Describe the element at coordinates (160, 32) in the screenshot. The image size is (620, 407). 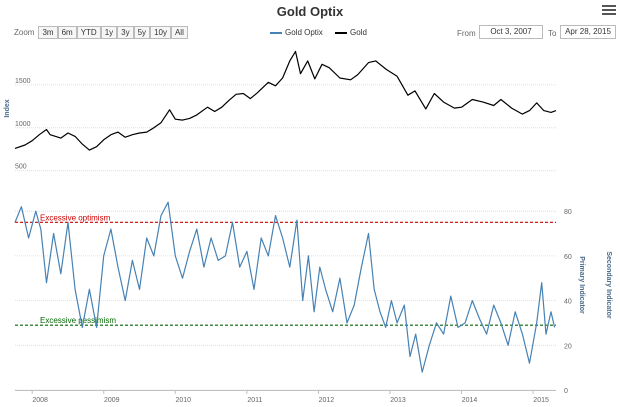
I see `zoom-button-10y: 10y` at that location.